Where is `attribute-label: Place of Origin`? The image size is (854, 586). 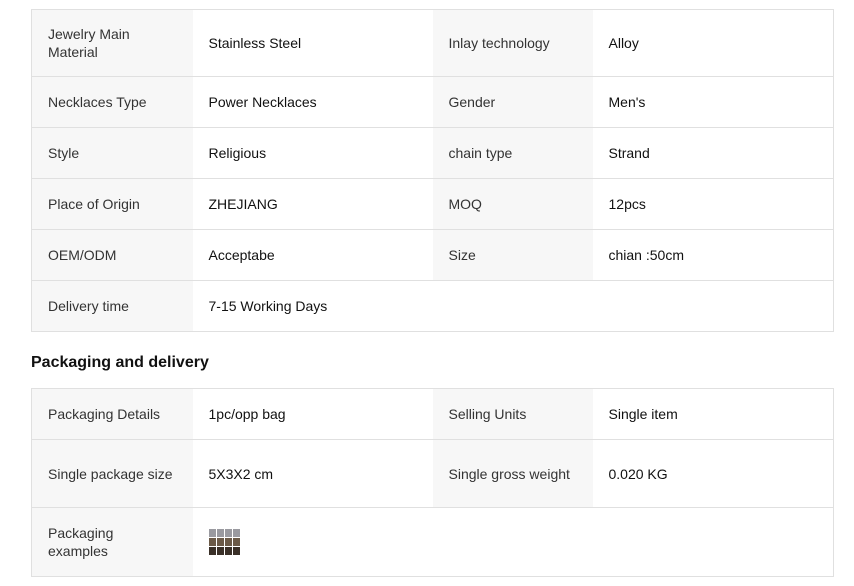
attribute-label: Place of Origin is located at coordinates (112, 204).